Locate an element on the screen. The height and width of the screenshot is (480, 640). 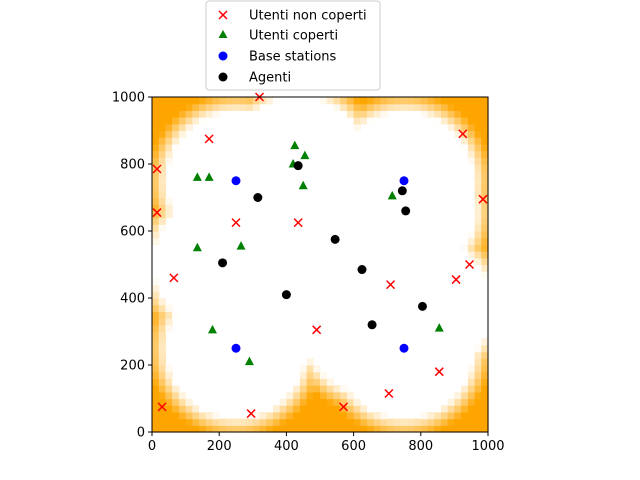
agent-point is located at coordinates (372, 325).